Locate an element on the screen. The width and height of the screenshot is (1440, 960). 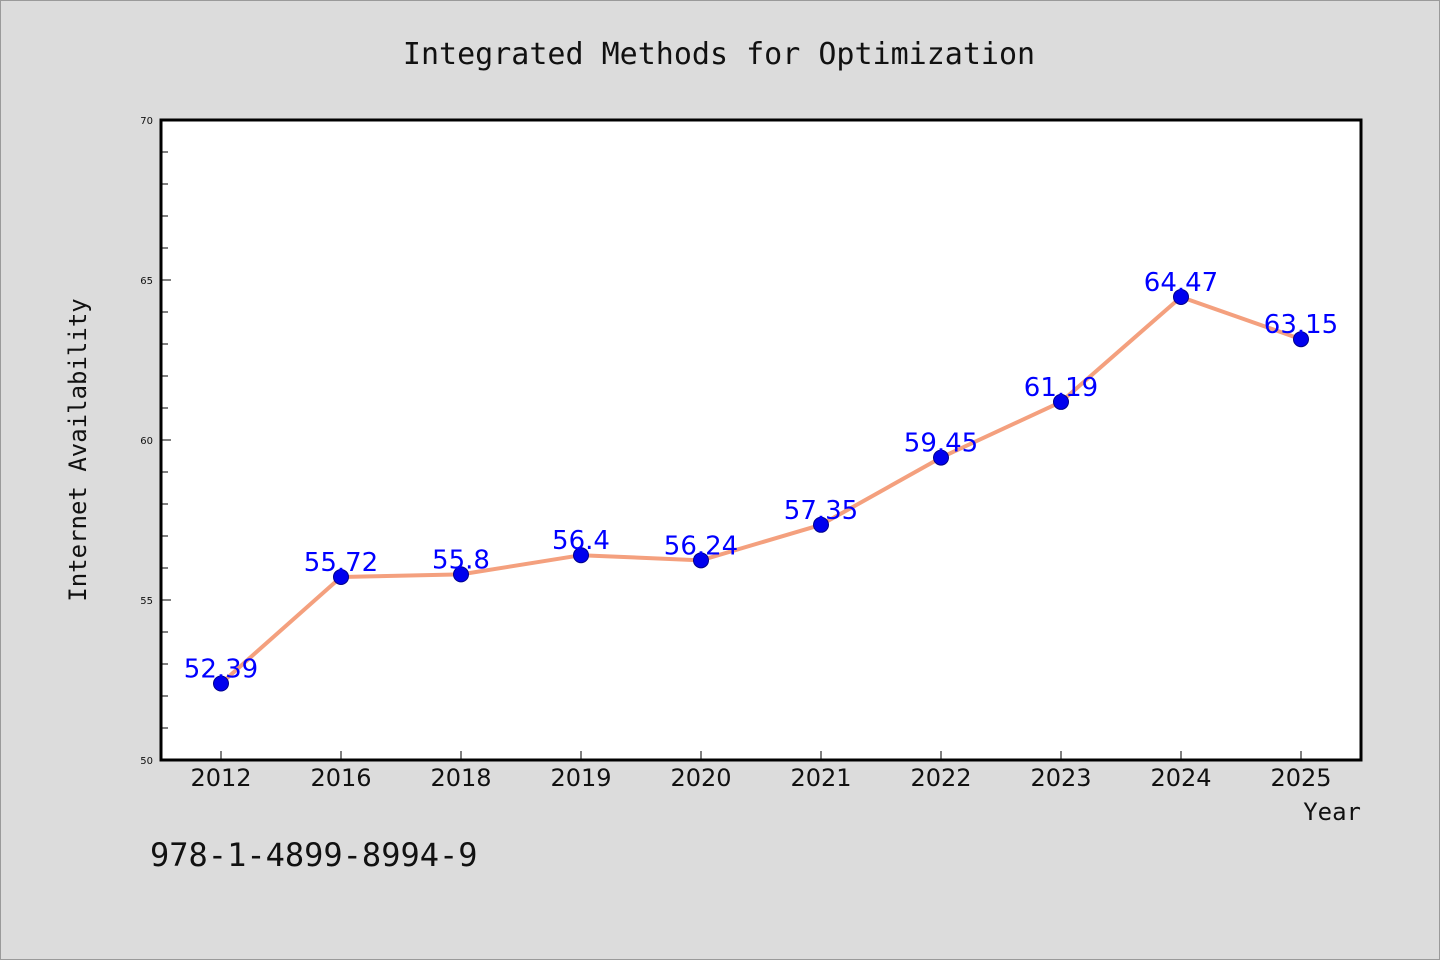
isbn-annotation: 978-1-4899-8994-9 is located at coordinates (314, 855).